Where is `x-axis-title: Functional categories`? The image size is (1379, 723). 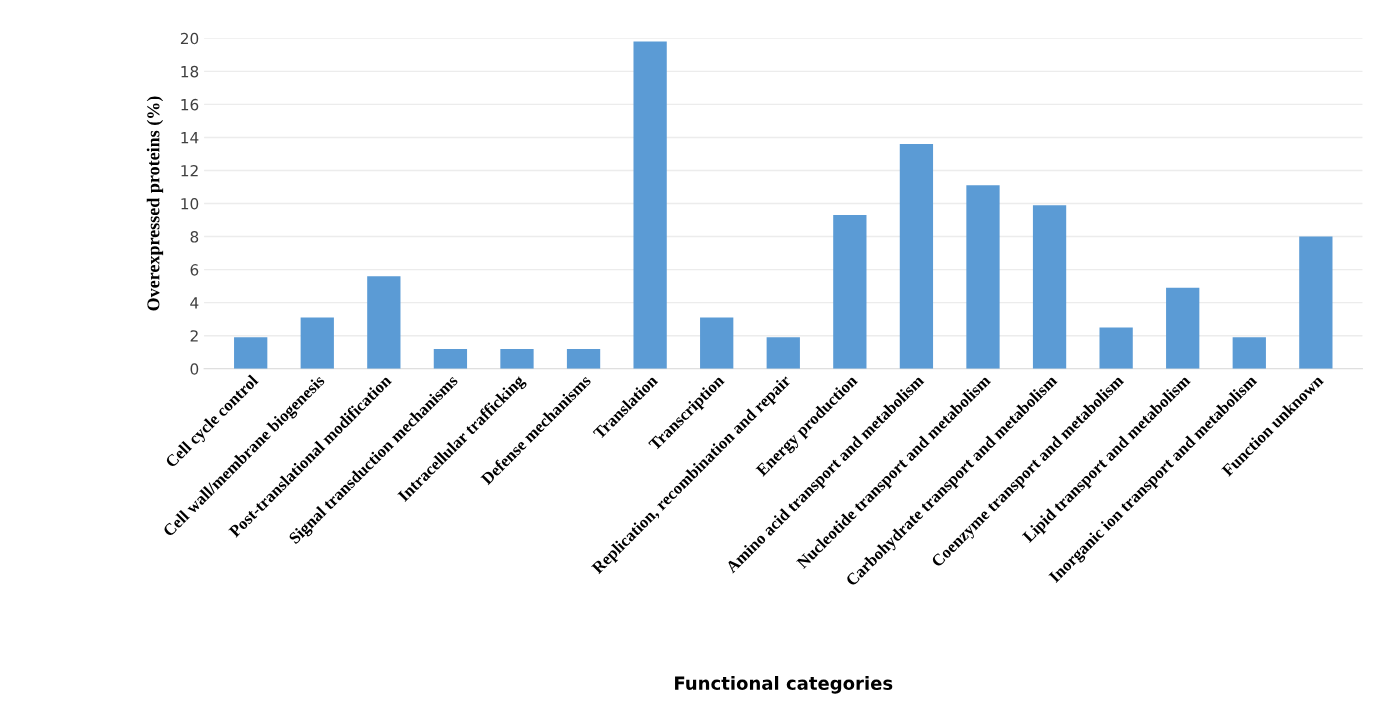 x-axis-title: Functional categories is located at coordinates (784, 685).